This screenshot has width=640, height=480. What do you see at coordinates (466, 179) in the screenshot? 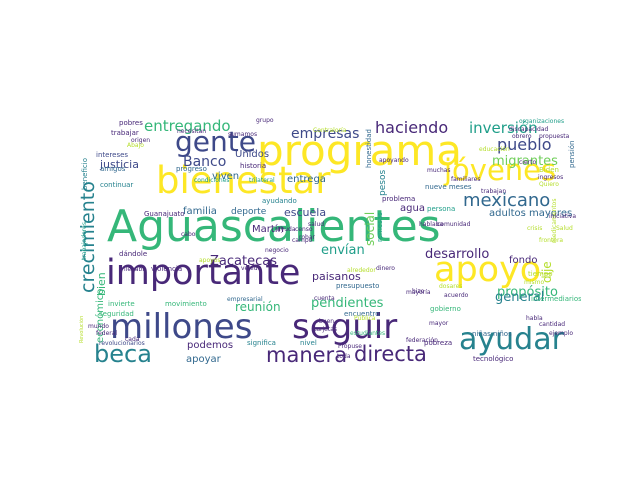
I see `word: familiares` at bounding box center [466, 179].